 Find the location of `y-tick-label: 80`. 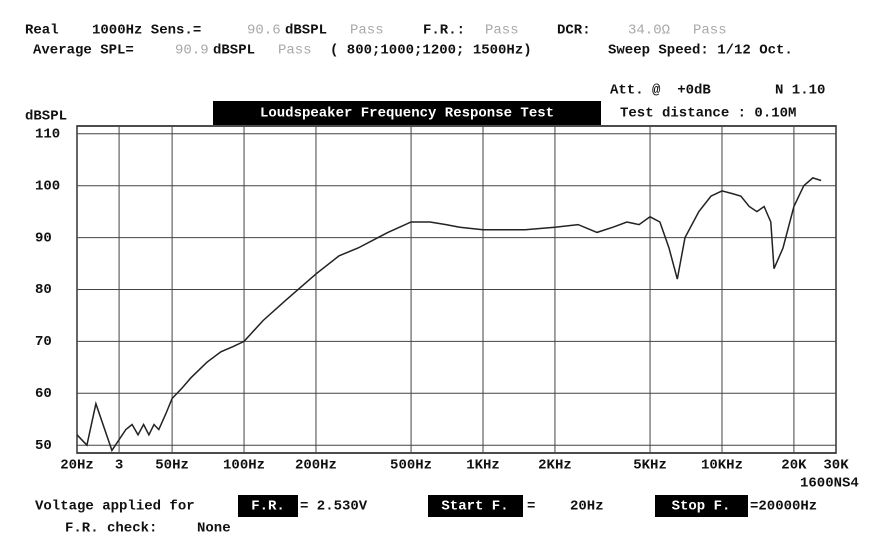

y-tick-label: 80 is located at coordinates (43, 290).